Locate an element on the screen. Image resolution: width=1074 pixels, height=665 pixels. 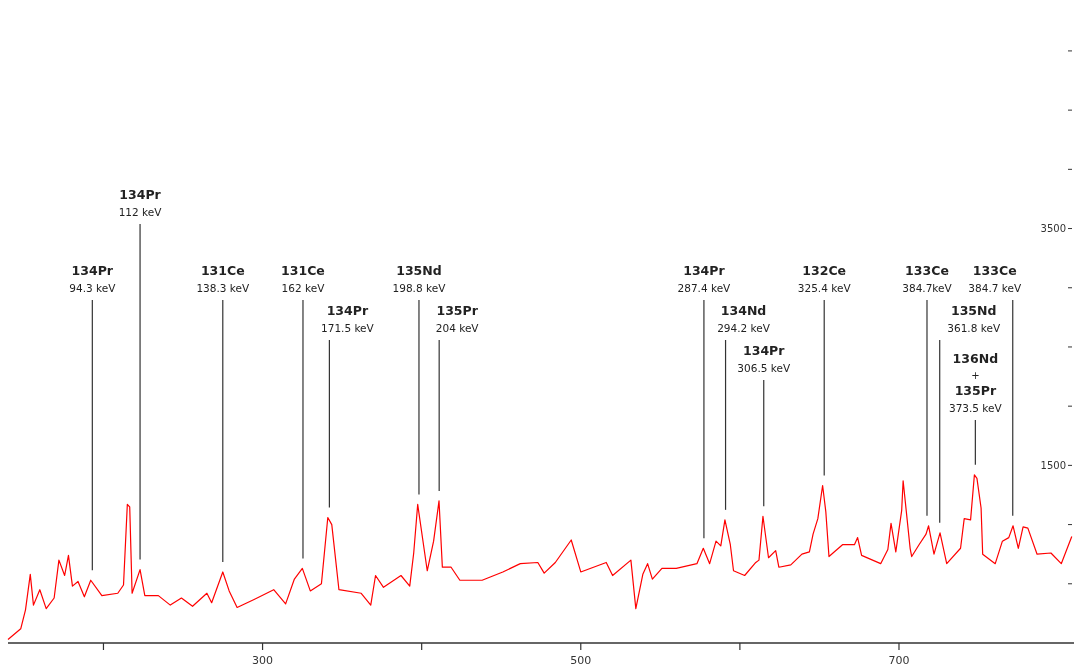
ref-line-label: 133Ce 384.7 keV is located at coordinates (995, 278).